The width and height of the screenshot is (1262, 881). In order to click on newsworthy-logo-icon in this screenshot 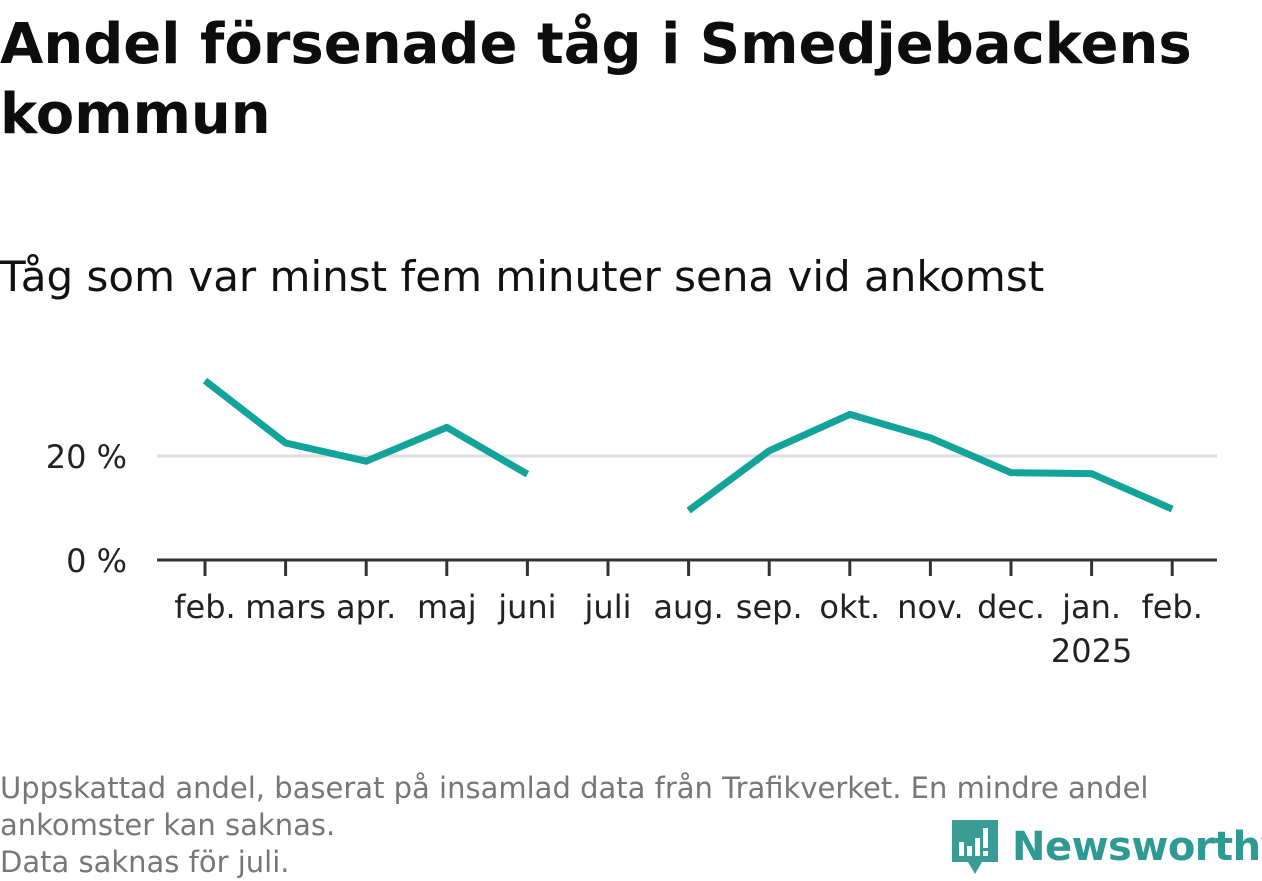, I will do `click(975, 847)`.